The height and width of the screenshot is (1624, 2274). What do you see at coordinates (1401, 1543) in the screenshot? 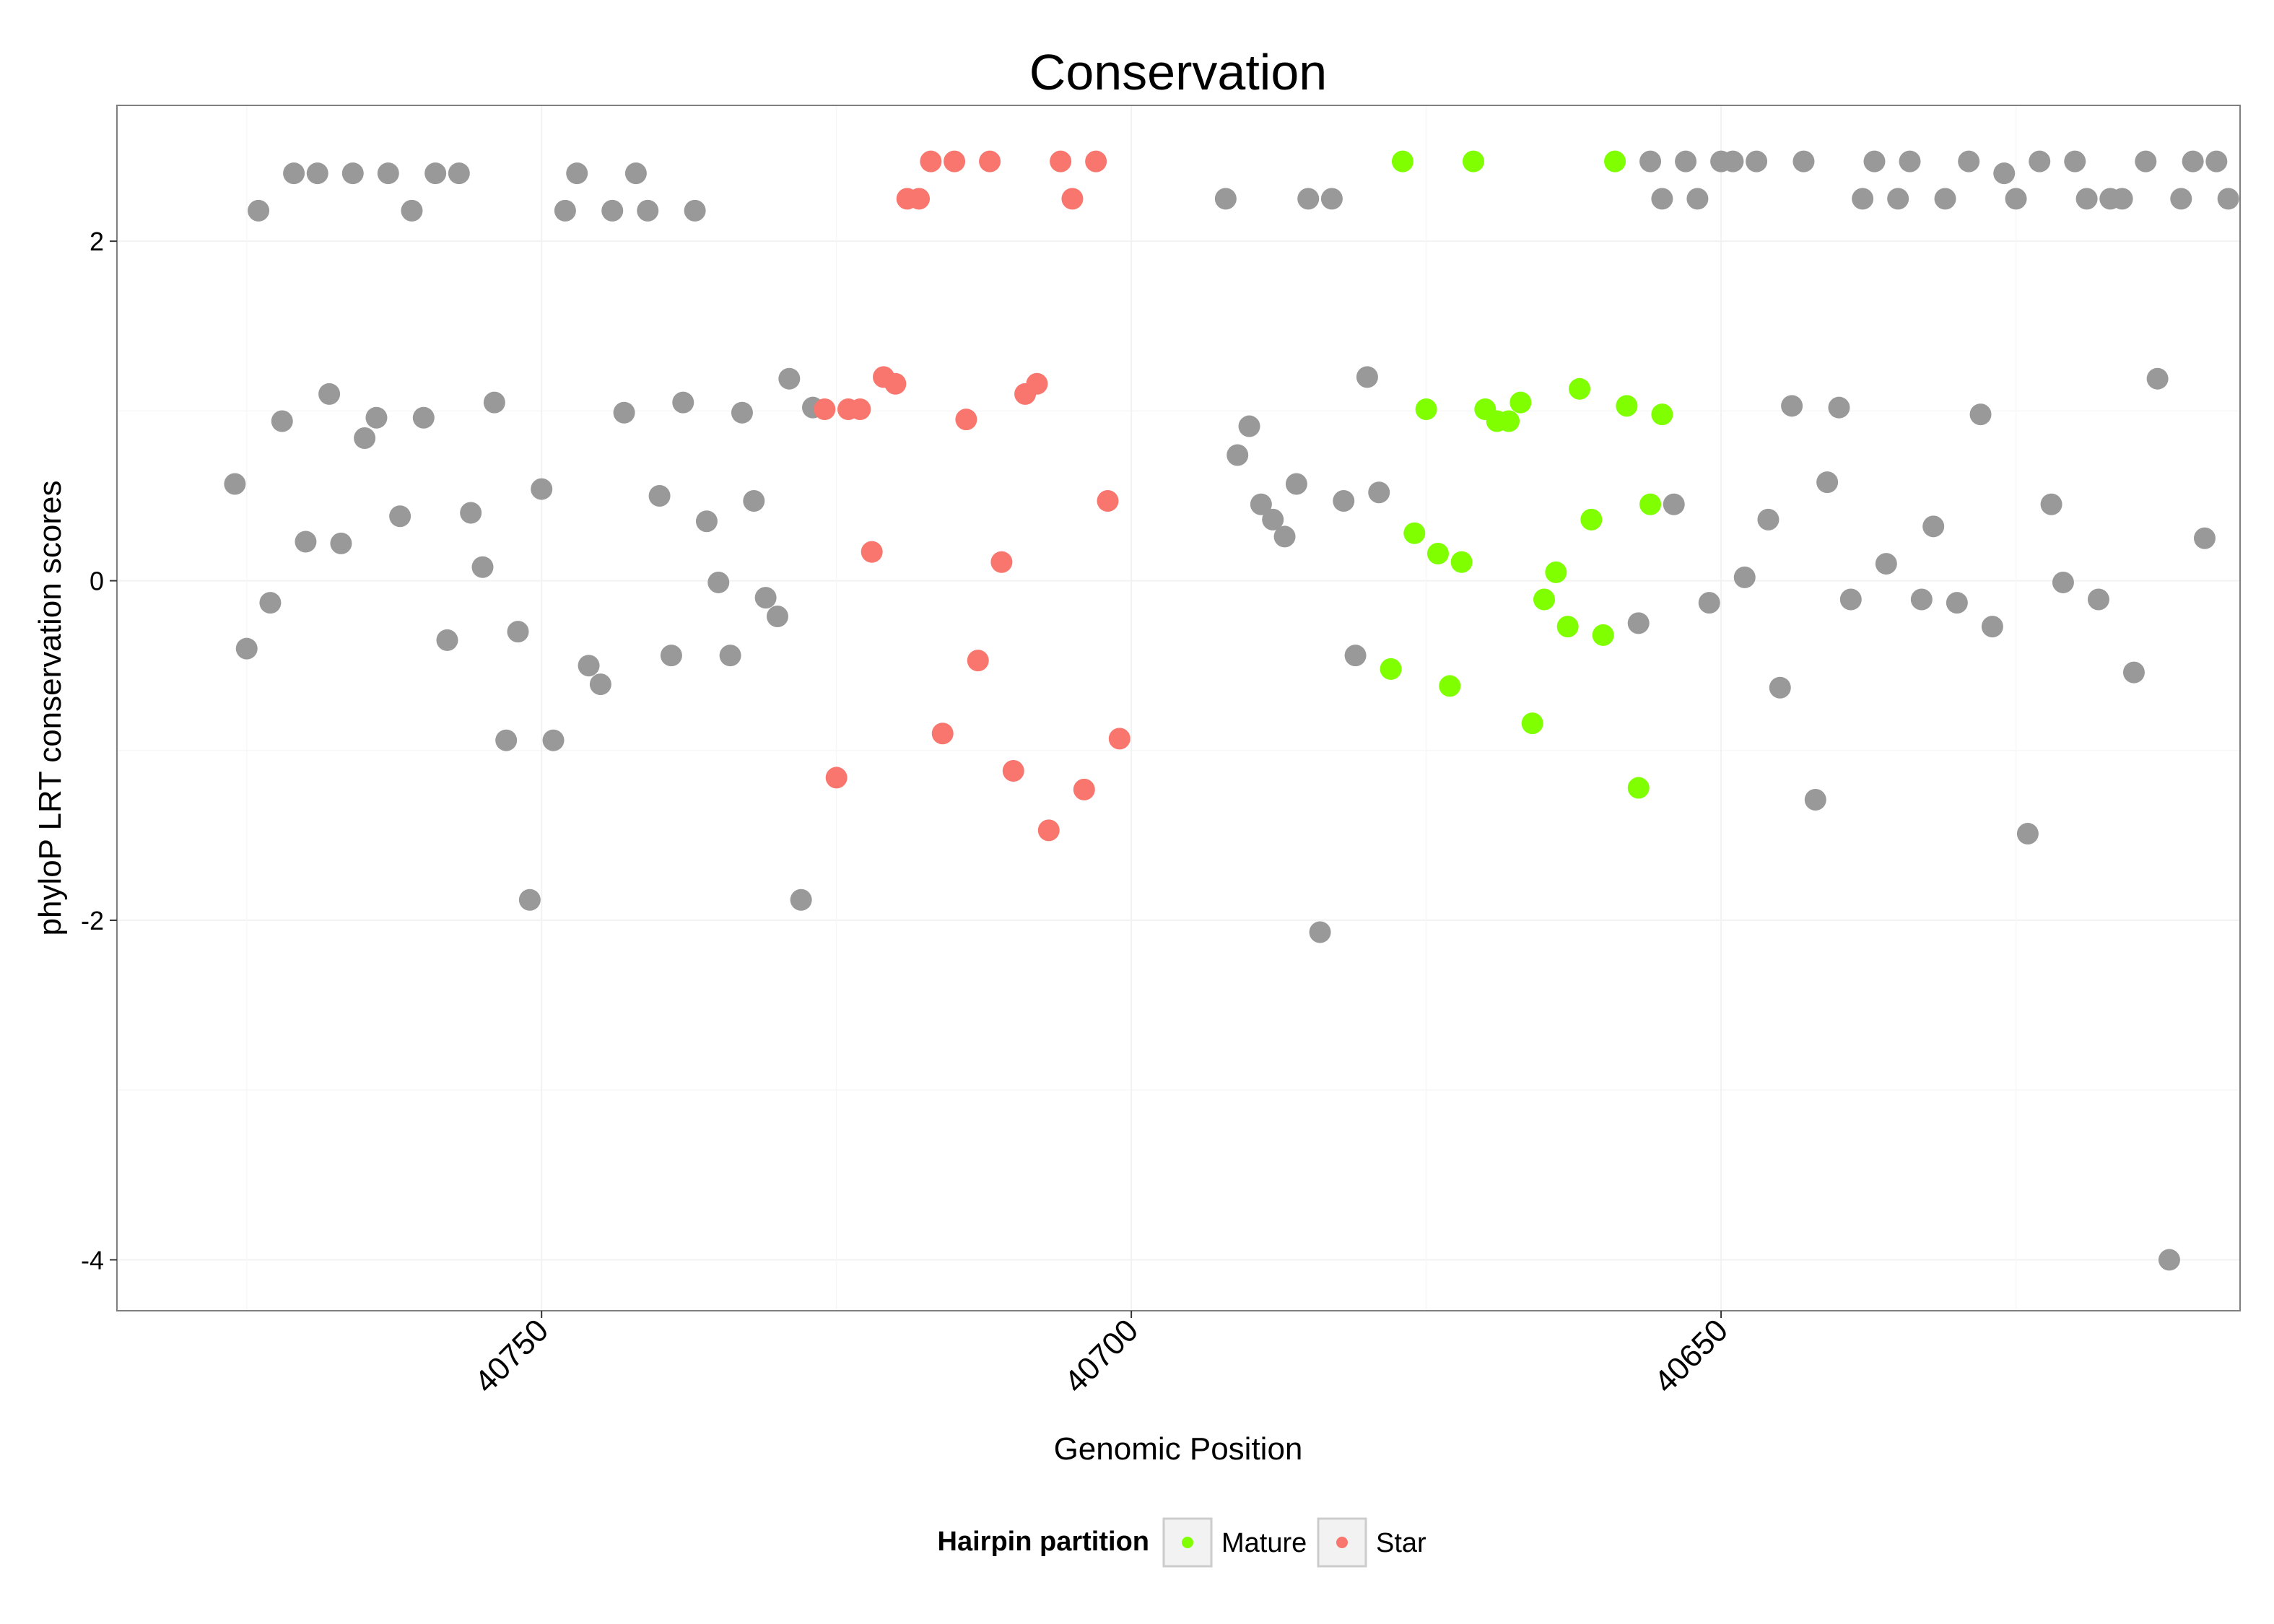
I see `legend-label-star: Star` at bounding box center [1401, 1543].